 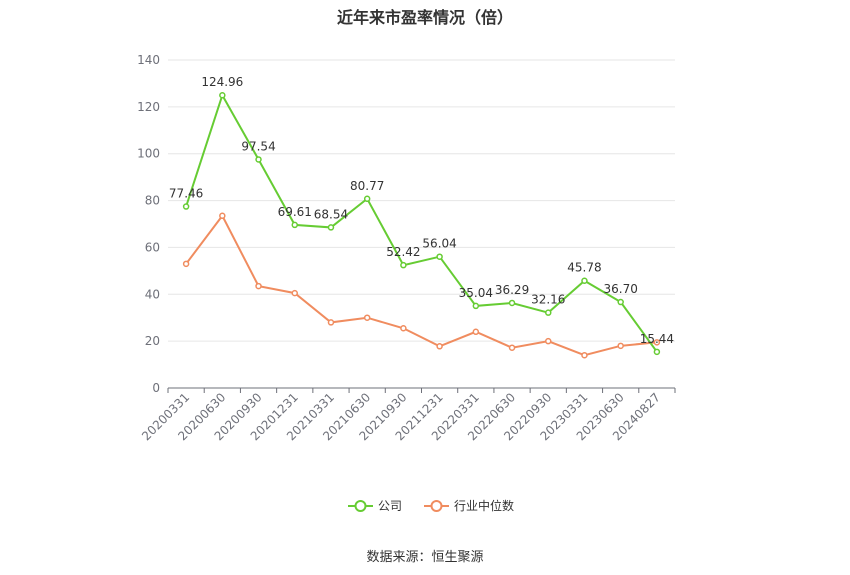 What do you see at coordinates (620, 289) in the screenshot?
I see `data-label: 36.70` at bounding box center [620, 289].